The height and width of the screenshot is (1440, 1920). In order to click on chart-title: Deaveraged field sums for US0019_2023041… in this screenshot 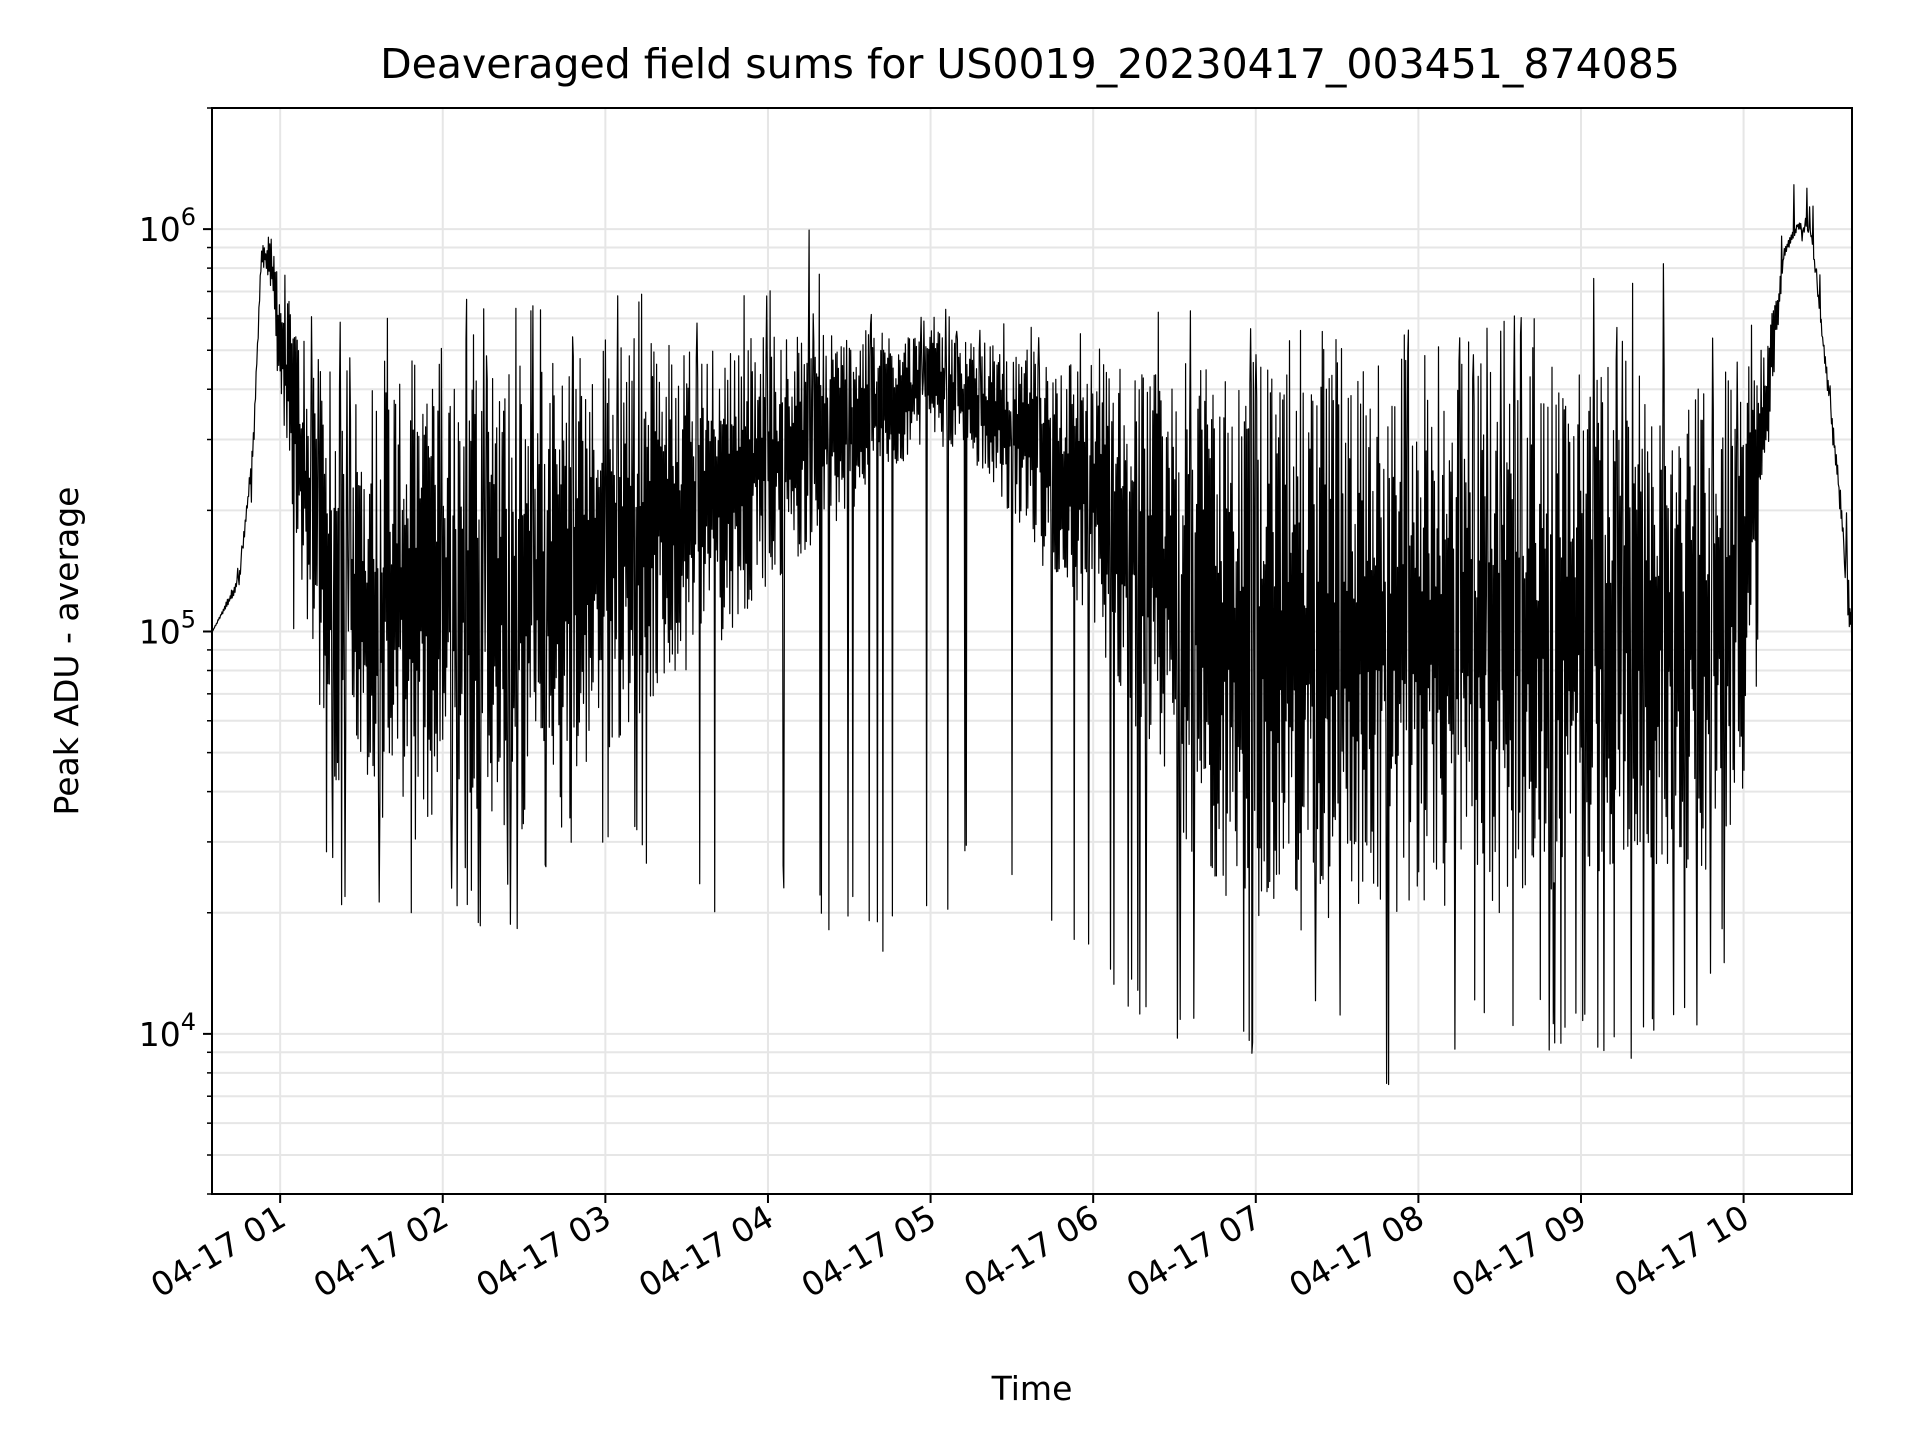, I will do `click(1030, 64)`.